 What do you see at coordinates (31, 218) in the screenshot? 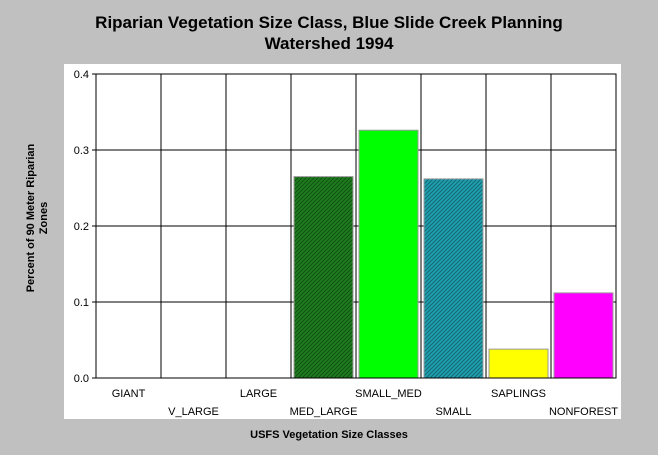
I see `y-axis-label-line-1: Percent of 90 Meter Riparian` at bounding box center [31, 218].